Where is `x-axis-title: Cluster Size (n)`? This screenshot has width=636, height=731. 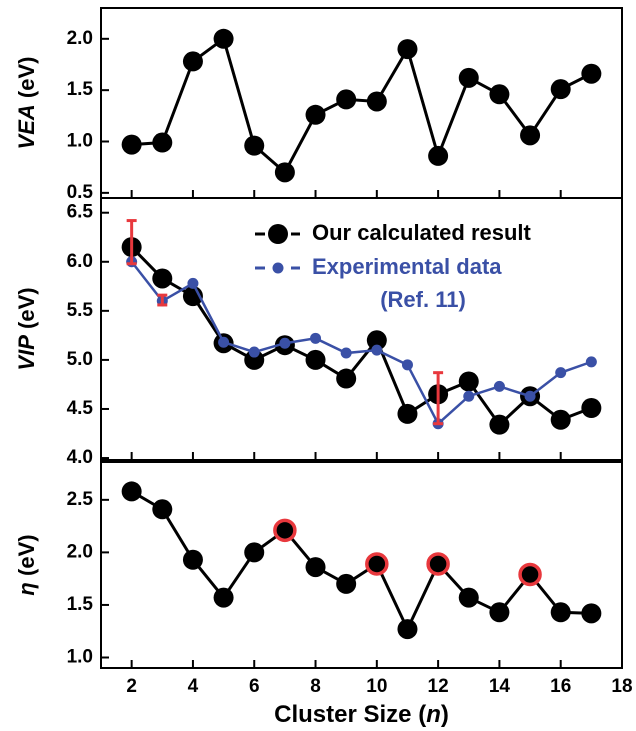 x-axis-title: Cluster Size (n) is located at coordinates (361, 714).